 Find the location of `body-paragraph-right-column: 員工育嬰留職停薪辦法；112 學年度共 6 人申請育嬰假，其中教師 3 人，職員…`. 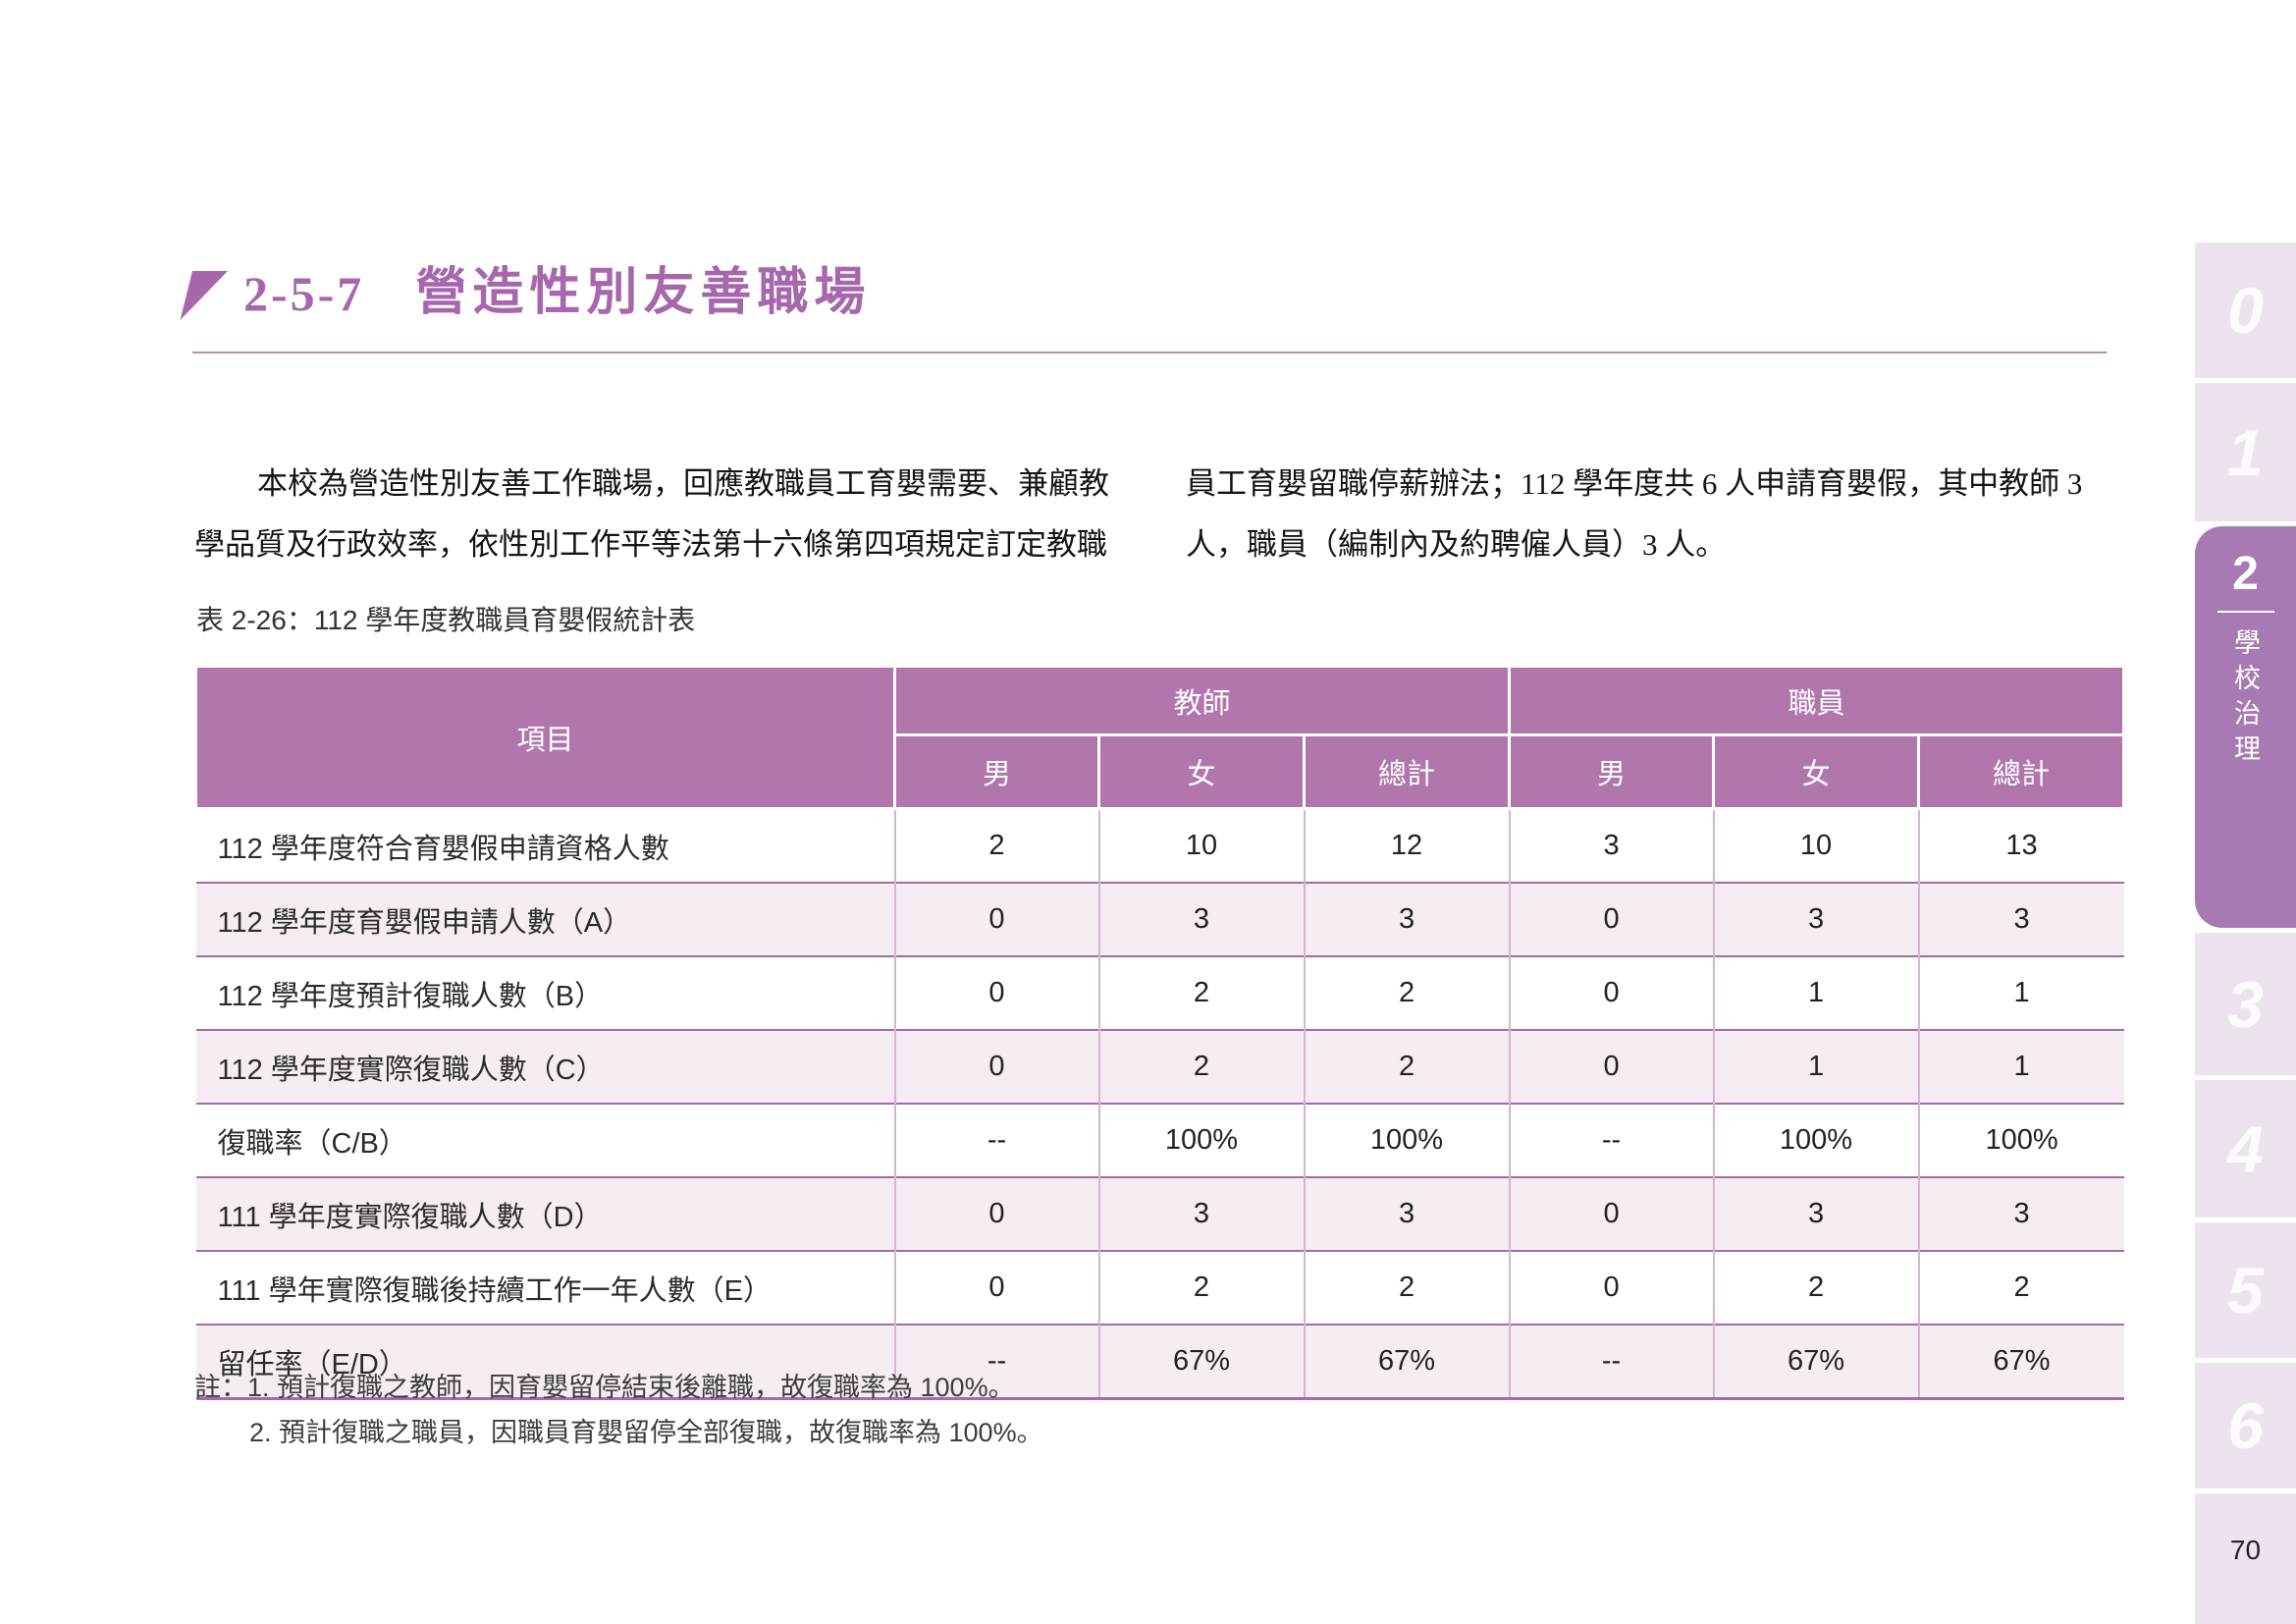

body-paragraph-right-column: 員工育嬰留職停薪辦法；112 學年度共 6 人申請育嬰假，其中教師 3 人，職員… is located at coordinates (1653, 514).